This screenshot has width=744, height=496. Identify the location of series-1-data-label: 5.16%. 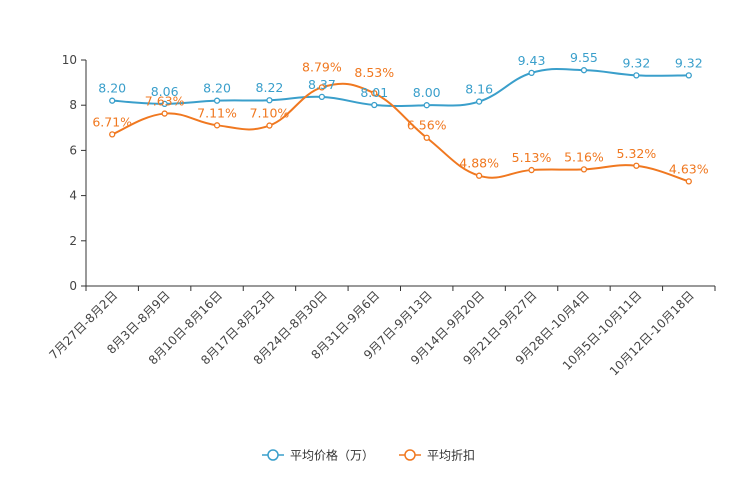
(584, 156).